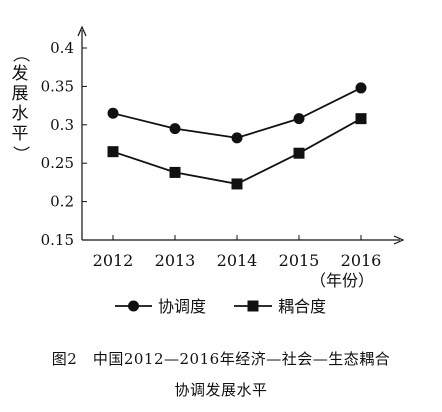 The width and height of the screenshot is (442, 412). What do you see at coordinates (237, 260) in the screenshot?
I see `x-tick-label: 2014` at bounding box center [237, 260].